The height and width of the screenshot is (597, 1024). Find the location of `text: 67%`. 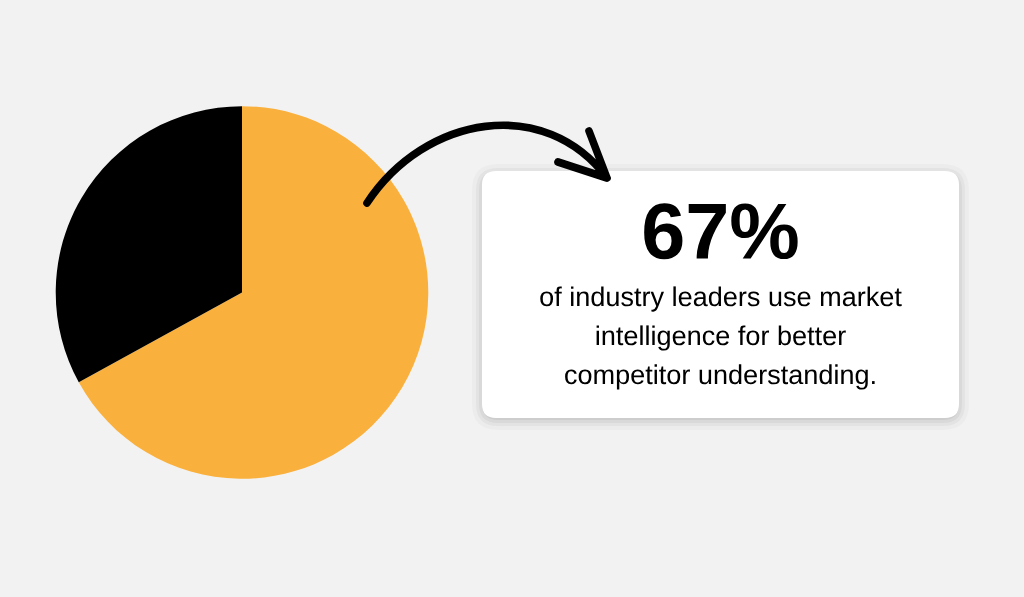

text: 67% is located at coordinates (721, 231).